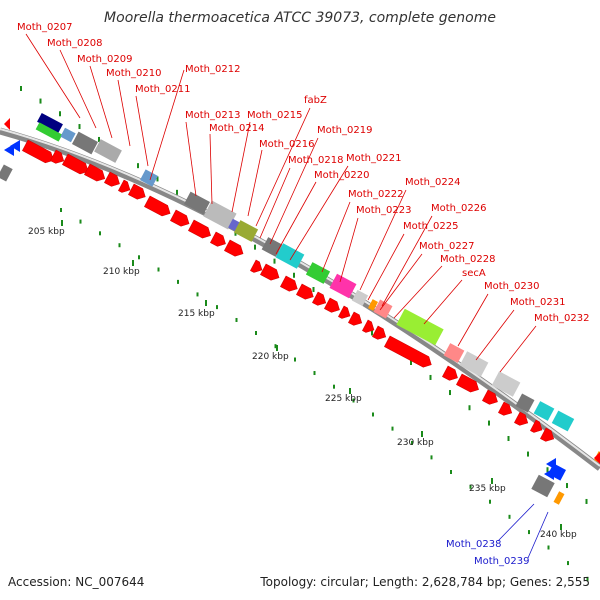  What do you see at coordinates (274, 115) in the screenshot?
I see `gene-label-moth-0215: Moth_0215` at bounding box center [274, 115].